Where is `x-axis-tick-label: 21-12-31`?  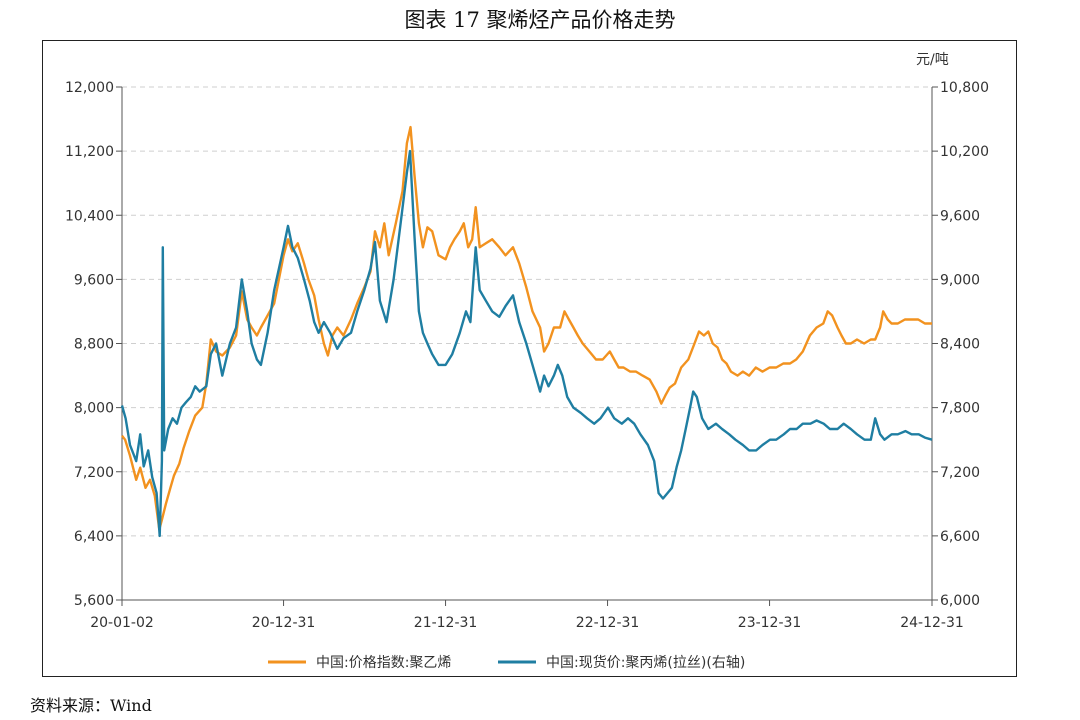 x-axis-tick-label: 21-12-31 is located at coordinates (446, 623).